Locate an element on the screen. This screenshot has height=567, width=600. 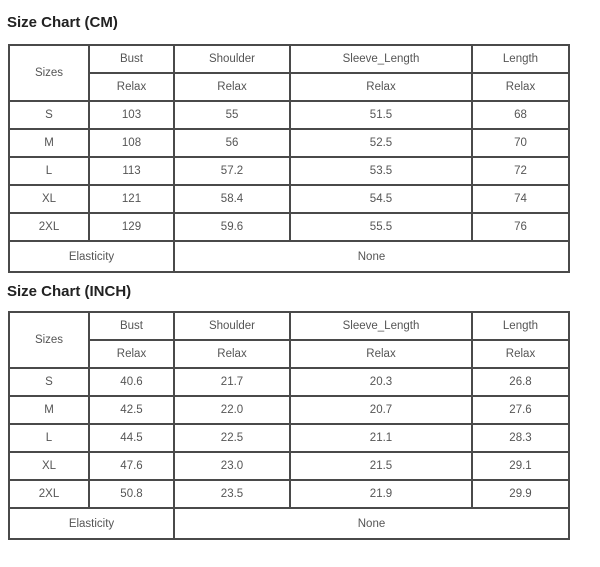
measurement-cell: 22.0 is located at coordinates (232, 410).